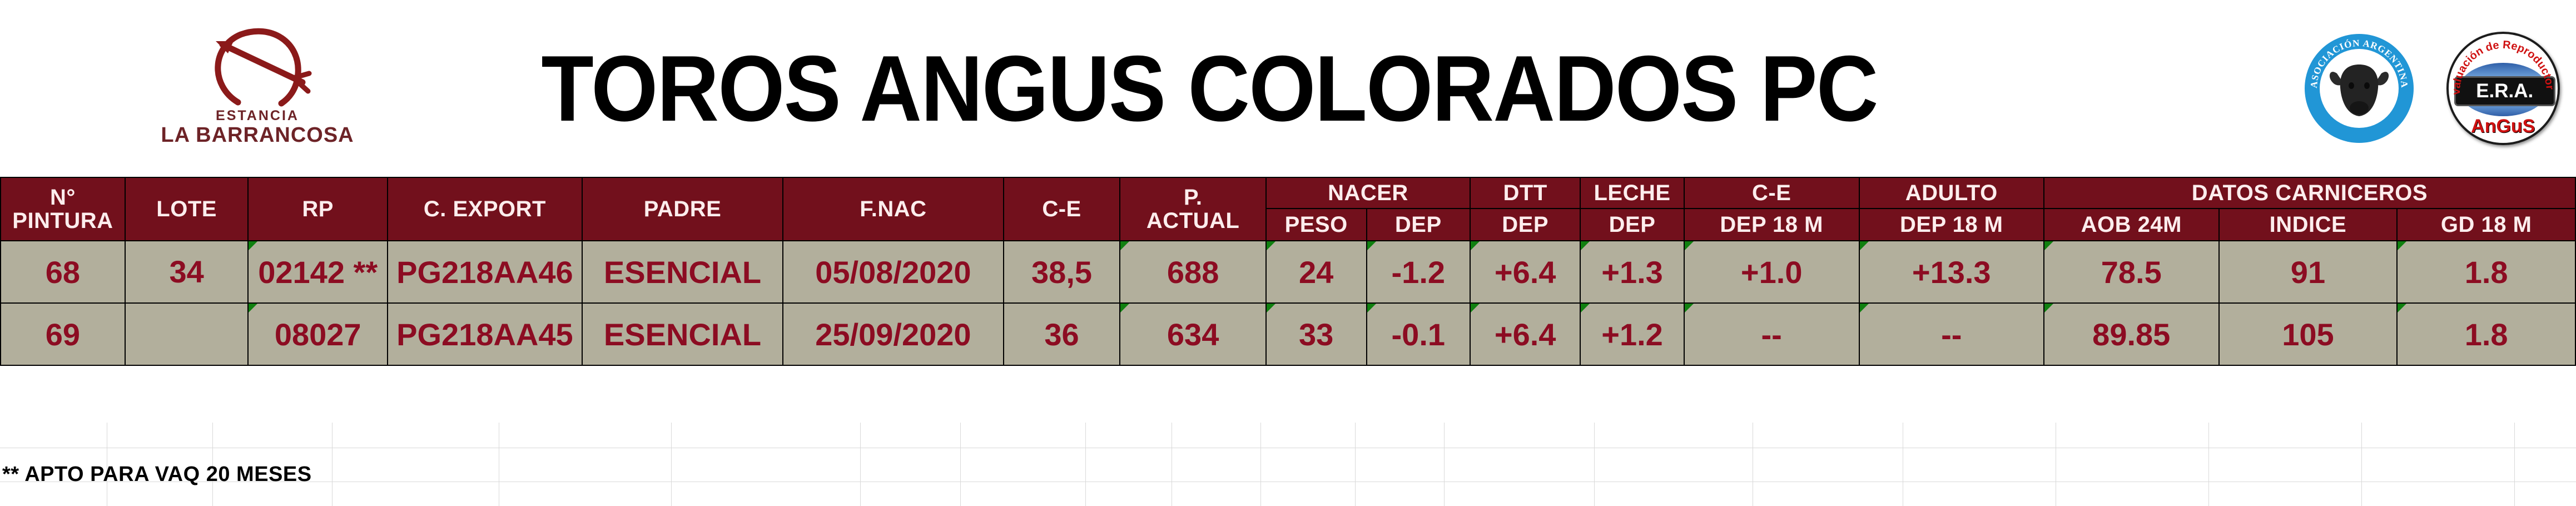  Describe the element at coordinates (2308, 334) in the screenshot. I see `cell-indice: 105` at that location.